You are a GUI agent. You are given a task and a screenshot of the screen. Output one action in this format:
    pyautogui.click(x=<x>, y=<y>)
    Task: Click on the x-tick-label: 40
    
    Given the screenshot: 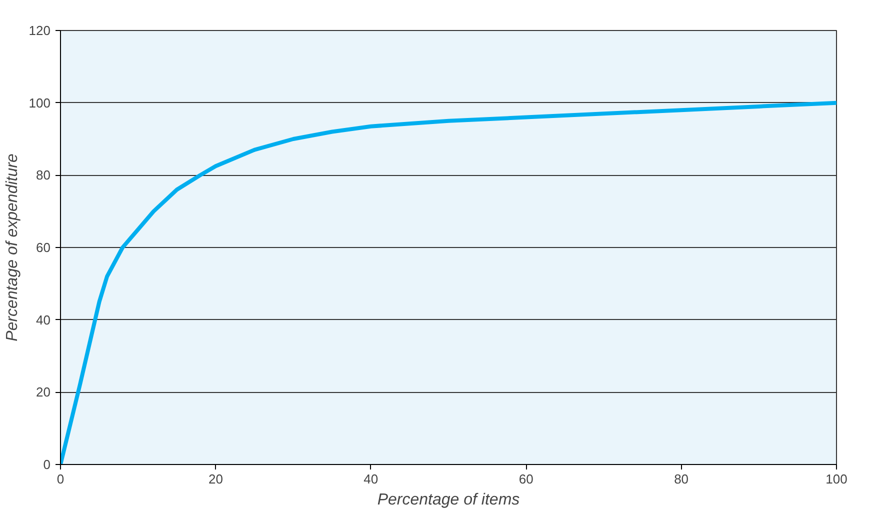 What is the action you would take?
    pyautogui.click(x=371, y=479)
    